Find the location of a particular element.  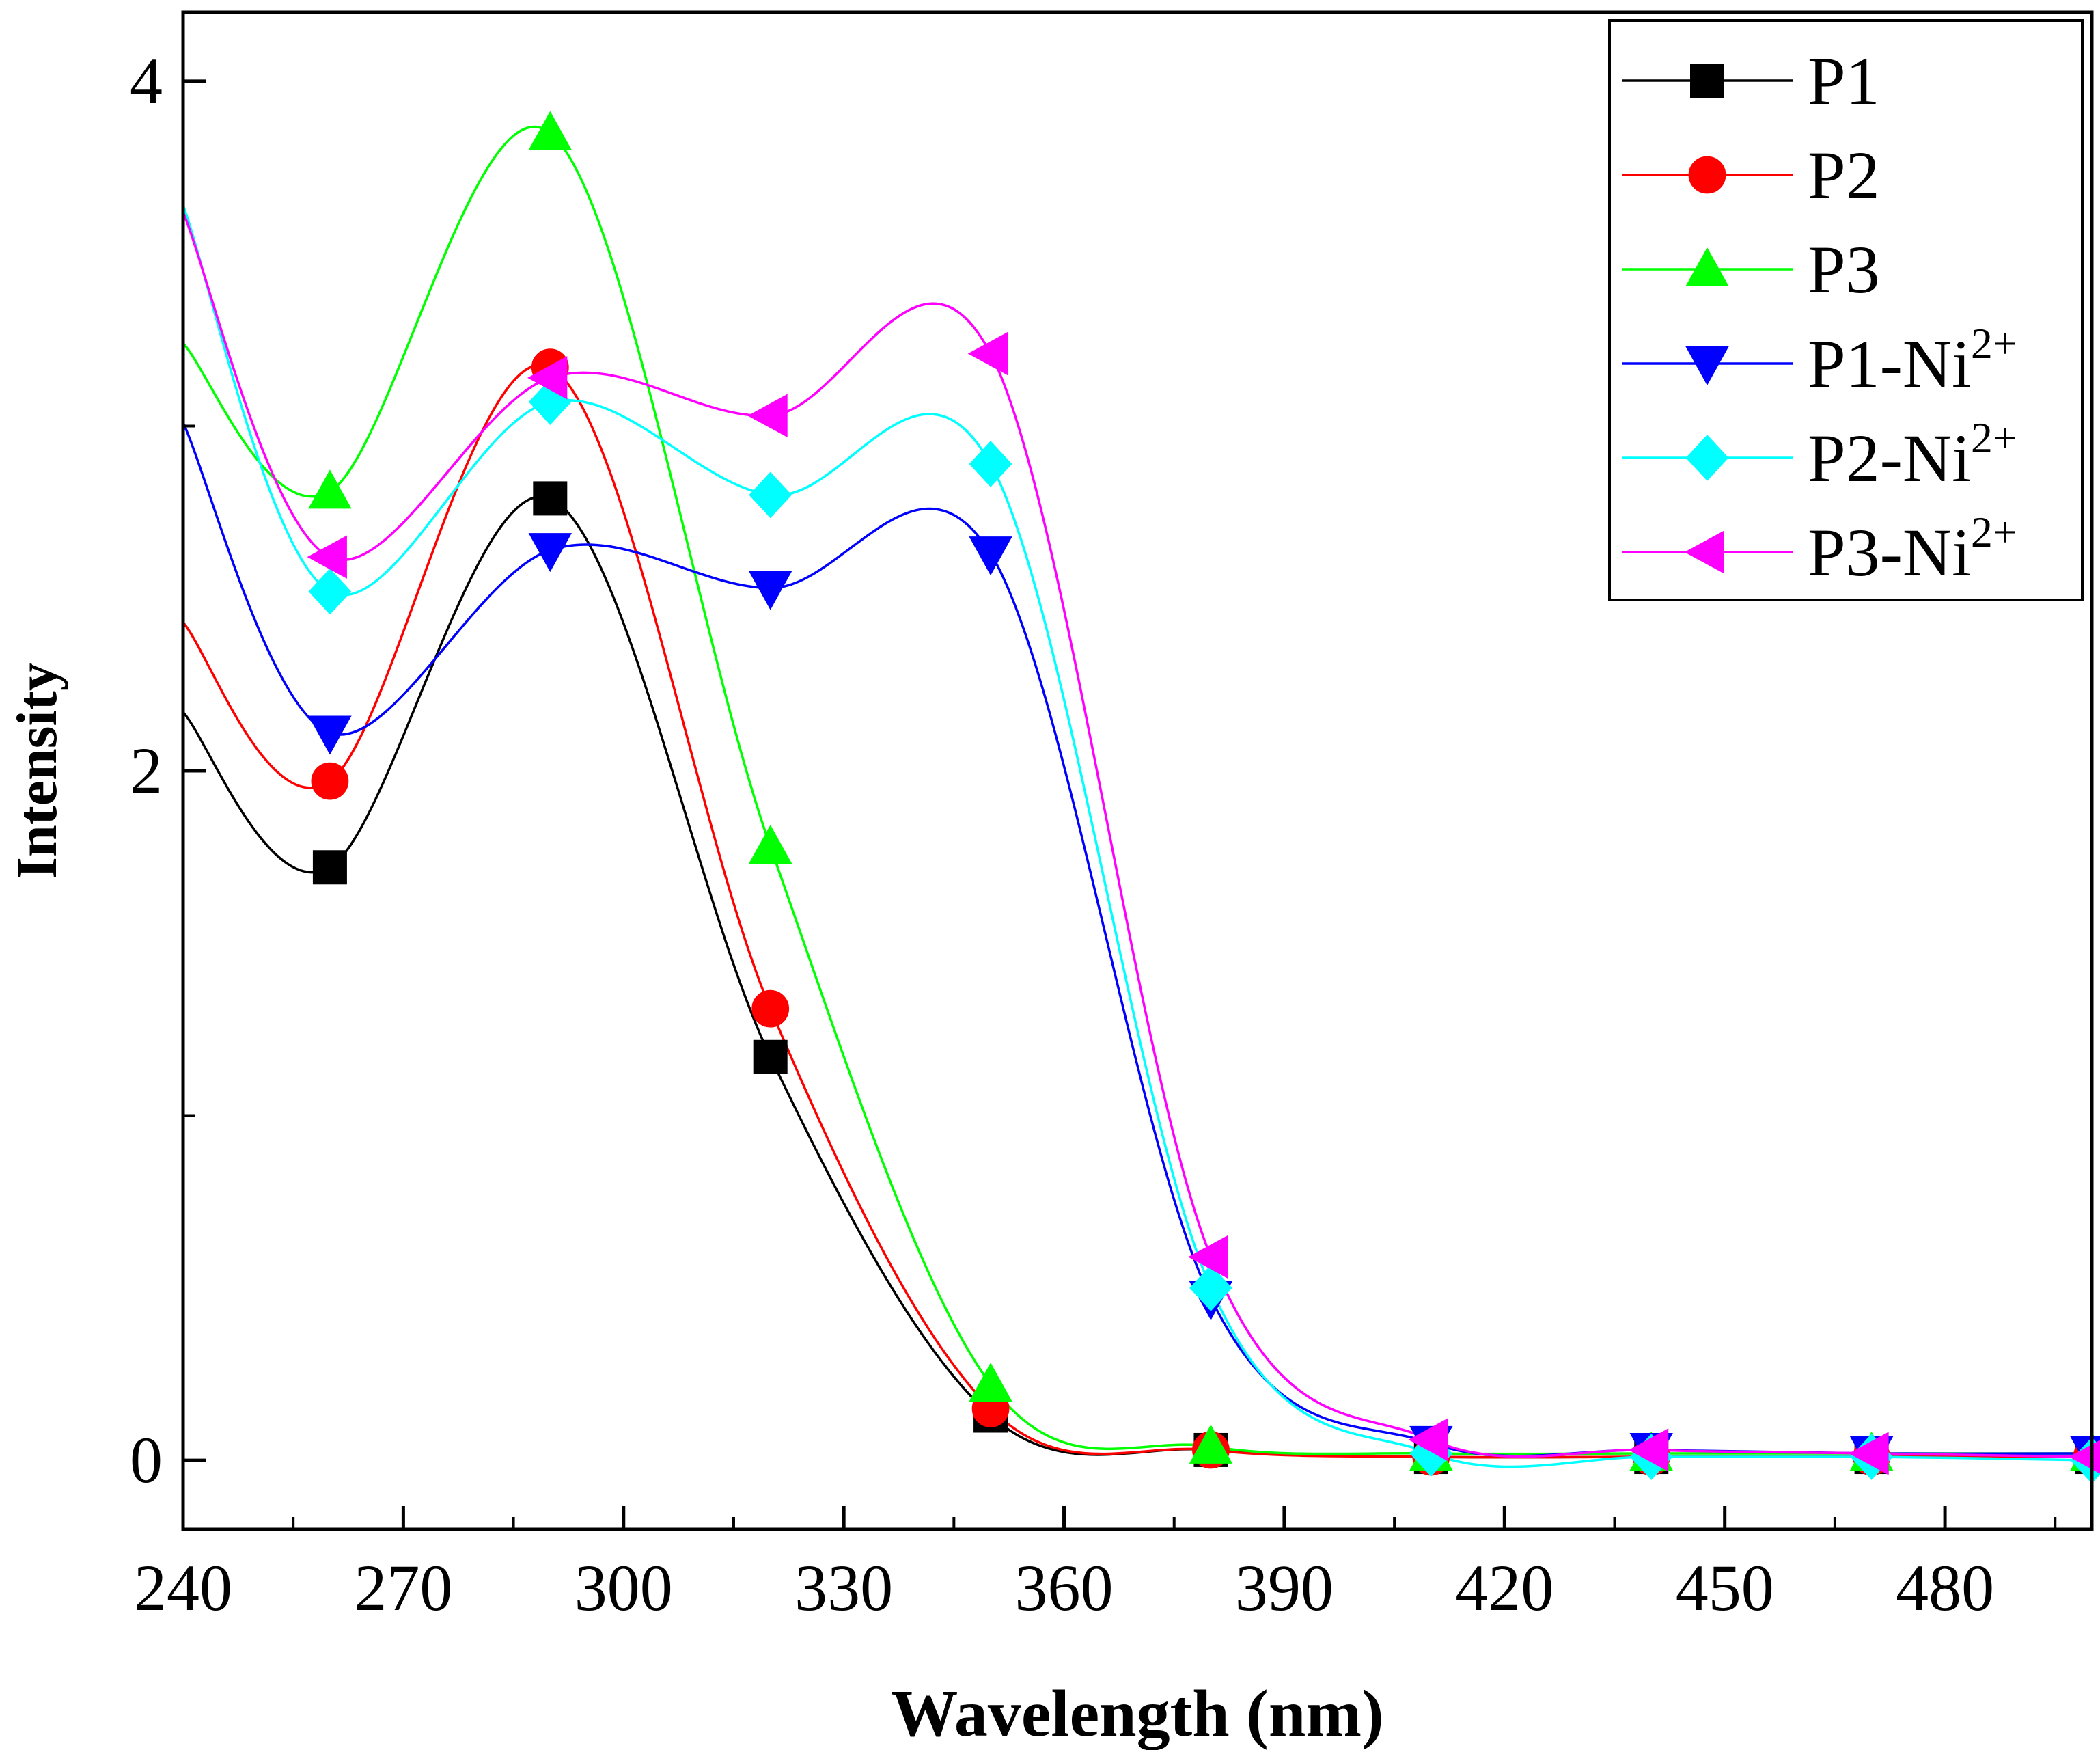

x-axis: 240 270 300 330 360 390 420 450 480 is located at coordinates (1095, 1565).